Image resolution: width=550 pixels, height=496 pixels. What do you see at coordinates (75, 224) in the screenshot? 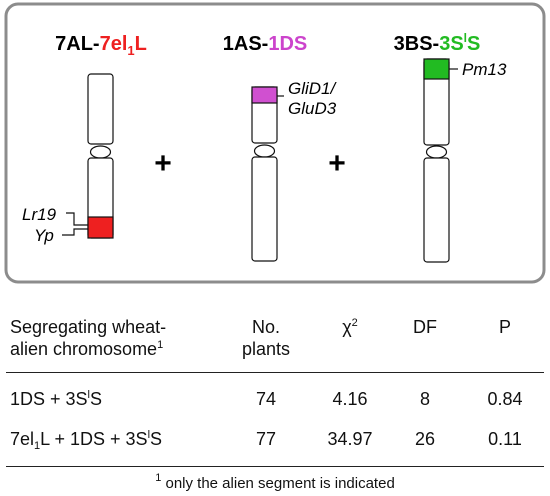
I see `gene-leader-lines` at bounding box center [75, 224].